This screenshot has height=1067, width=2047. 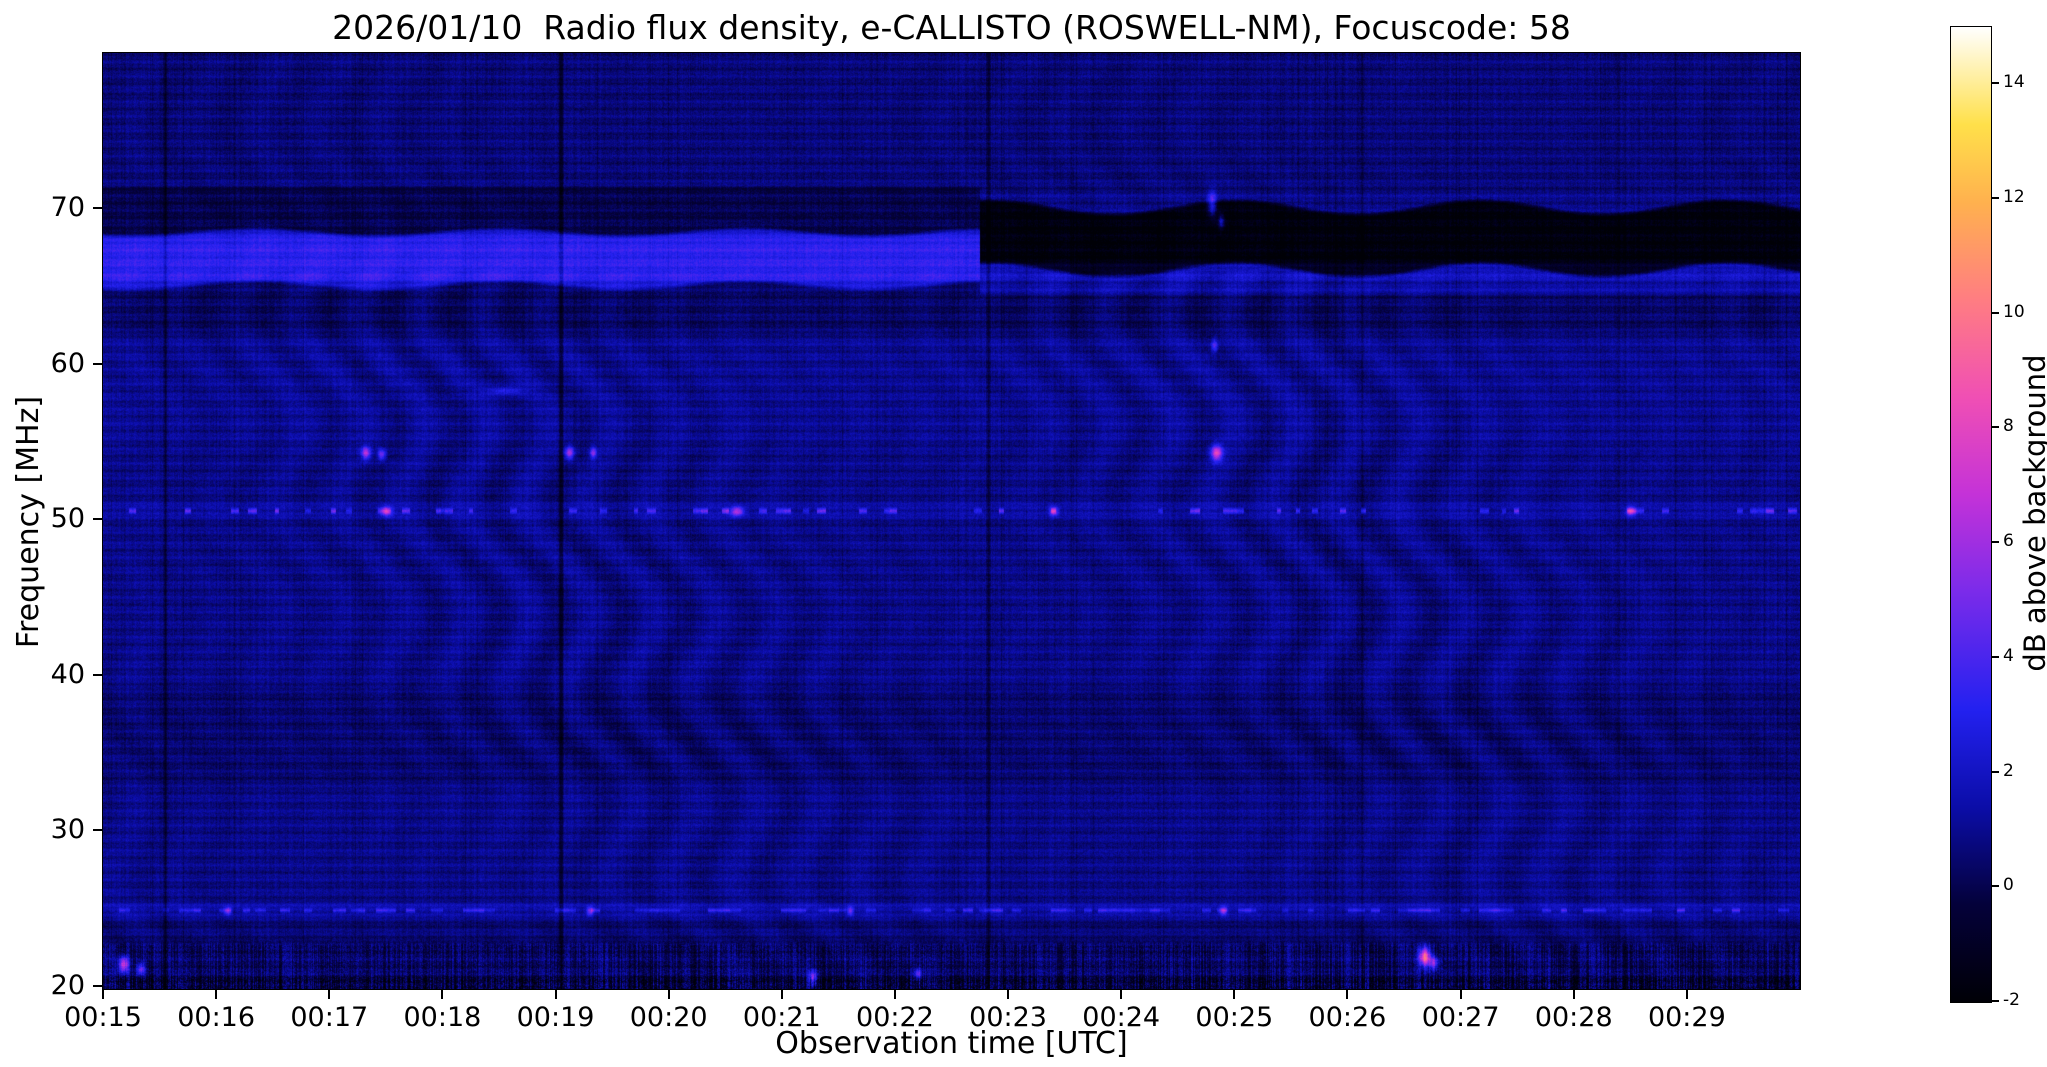 What do you see at coordinates (2014, 197) in the screenshot?
I see `colorbar-tick-label: 12` at bounding box center [2014, 197].